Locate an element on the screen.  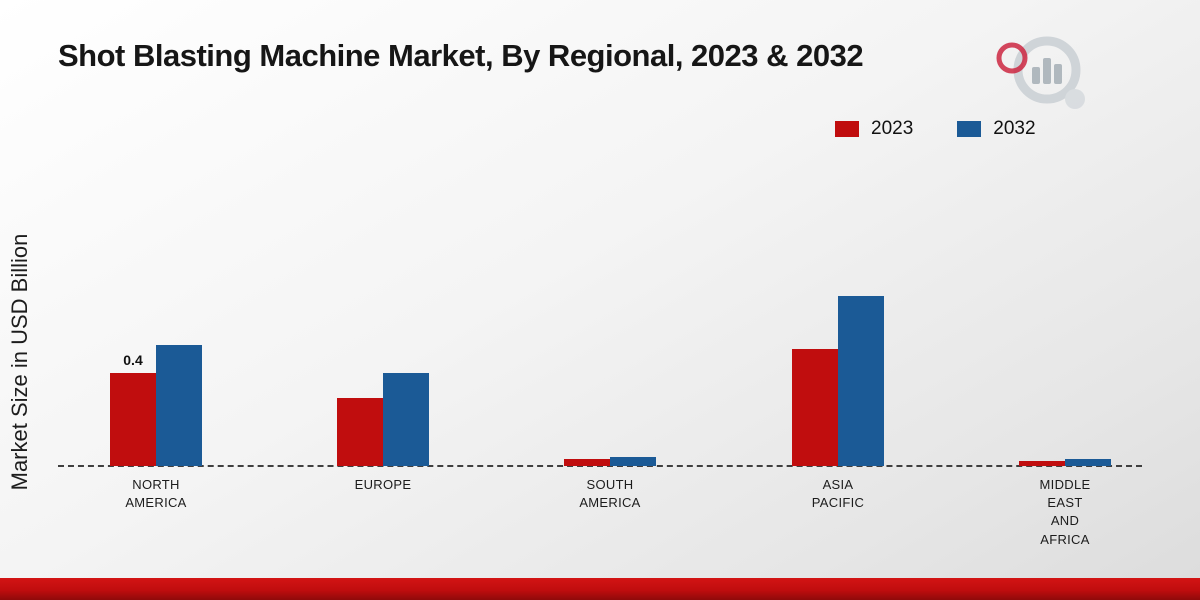
logo-handle-icon is located at coordinates (1075, 99).